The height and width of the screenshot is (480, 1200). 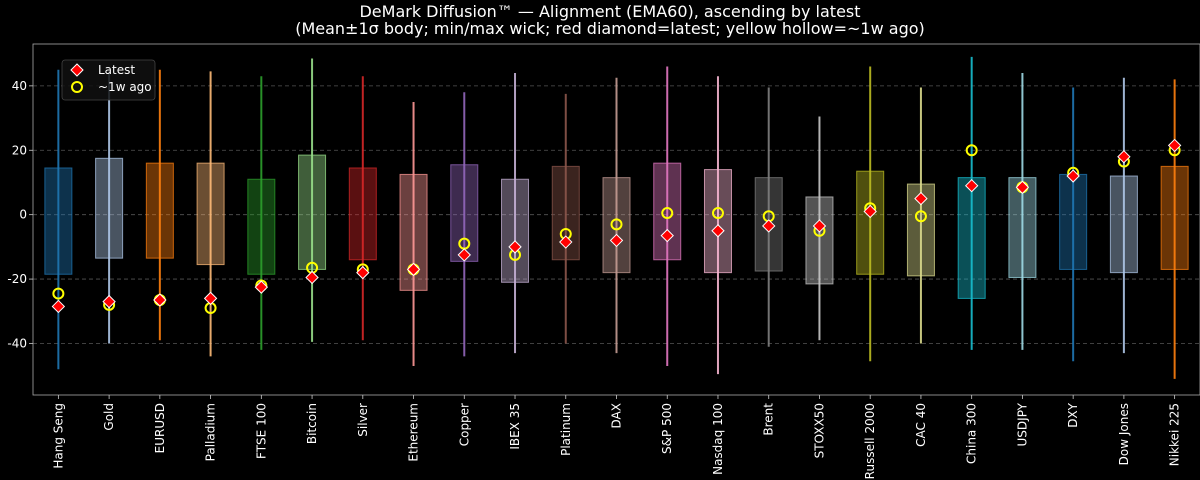 I want to click on x-tick-label: DAX, so click(x=617, y=415).